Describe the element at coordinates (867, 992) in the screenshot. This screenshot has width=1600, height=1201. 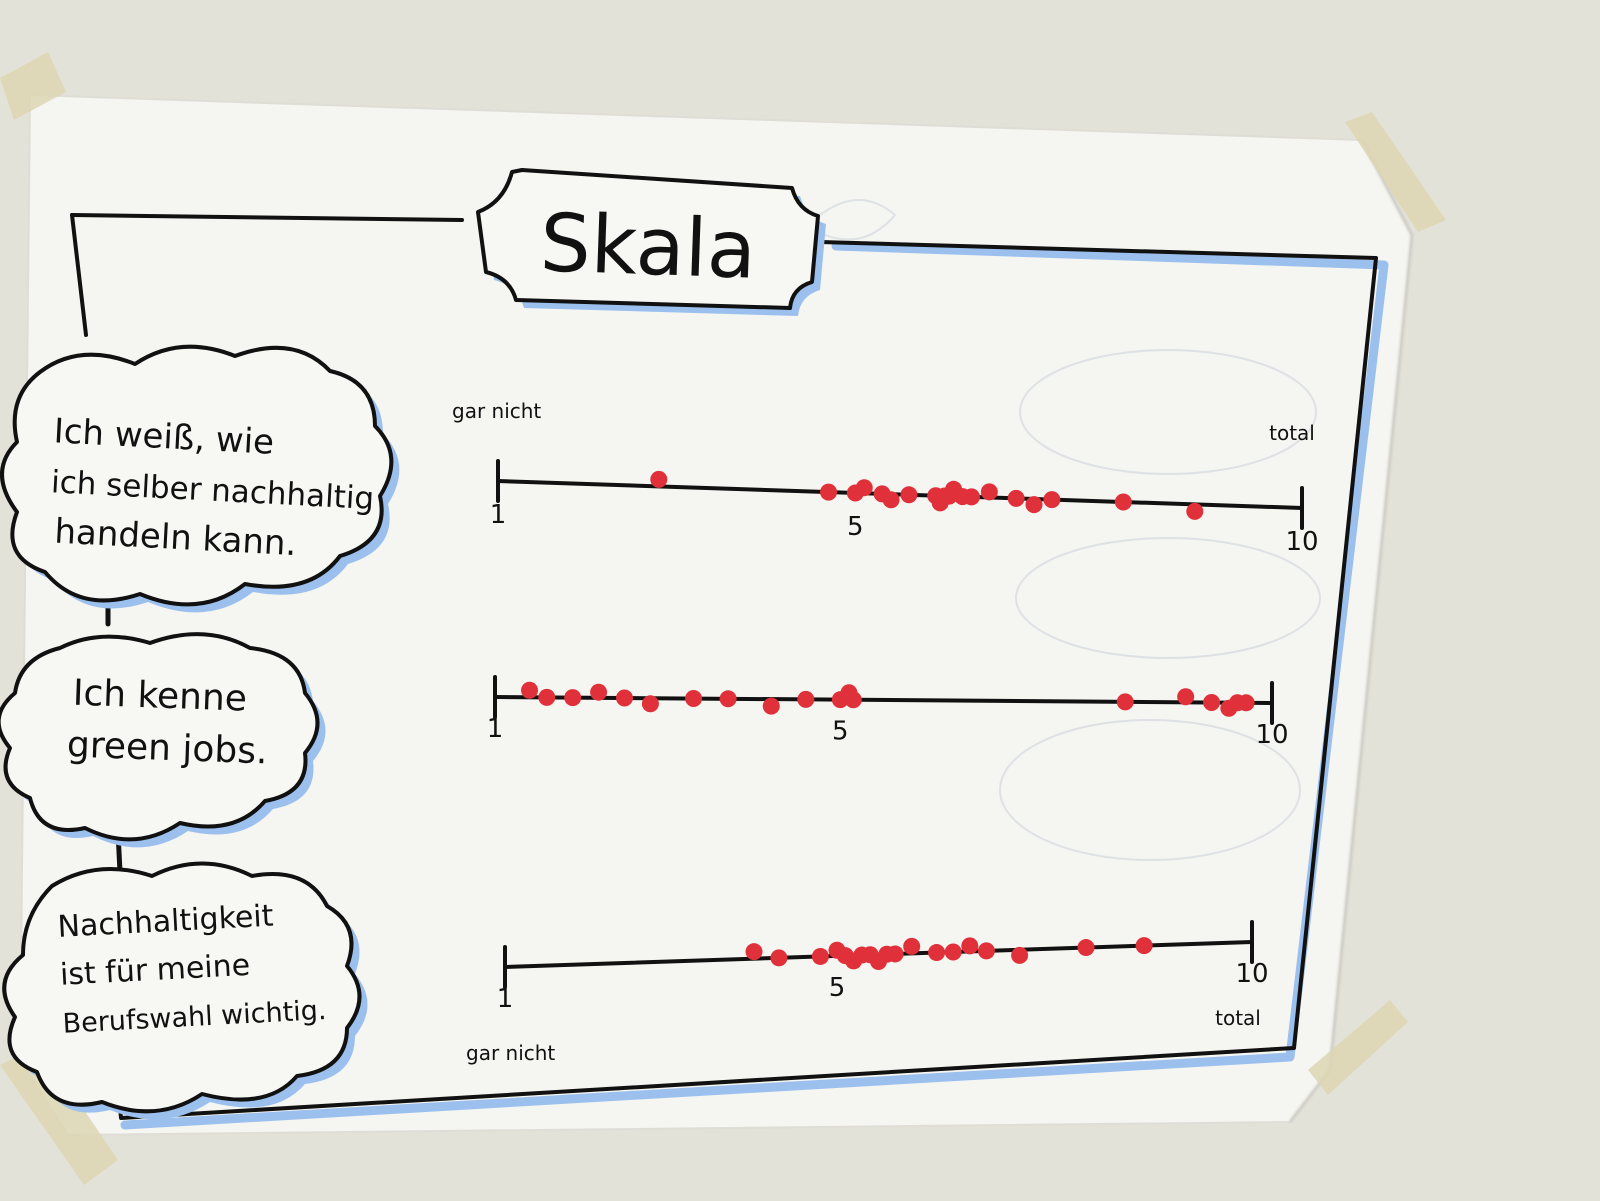
I see `rating-scale-3: 1 5 10 gar nicht total` at that location.